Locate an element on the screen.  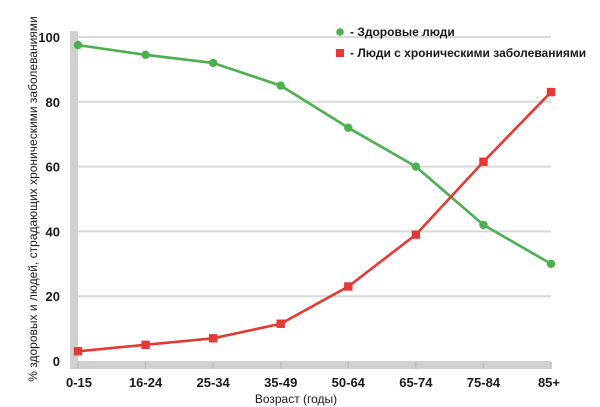
x-tick-label: 0-15 is located at coordinates (79, 382).